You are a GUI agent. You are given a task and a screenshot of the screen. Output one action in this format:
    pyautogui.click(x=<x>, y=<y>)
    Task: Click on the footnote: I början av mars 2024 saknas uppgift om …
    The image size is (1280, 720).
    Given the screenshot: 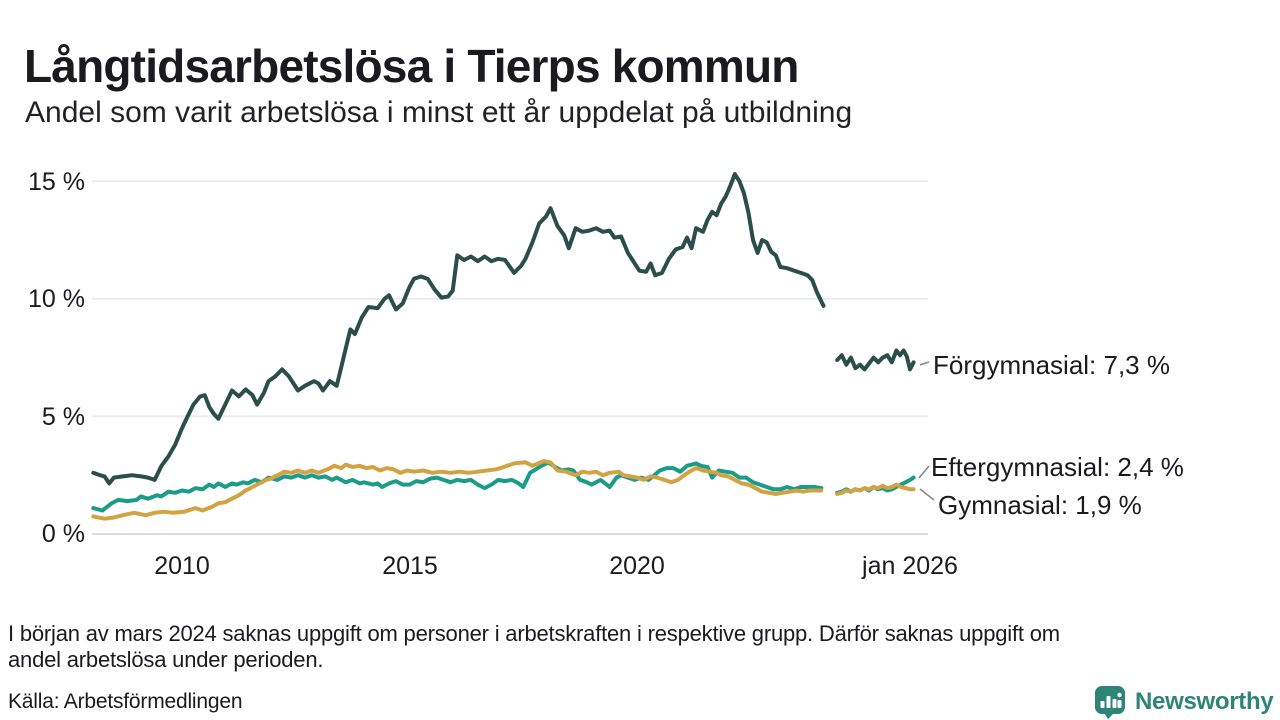 What is the action you would take?
    pyautogui.click(x=637, y=647)
    